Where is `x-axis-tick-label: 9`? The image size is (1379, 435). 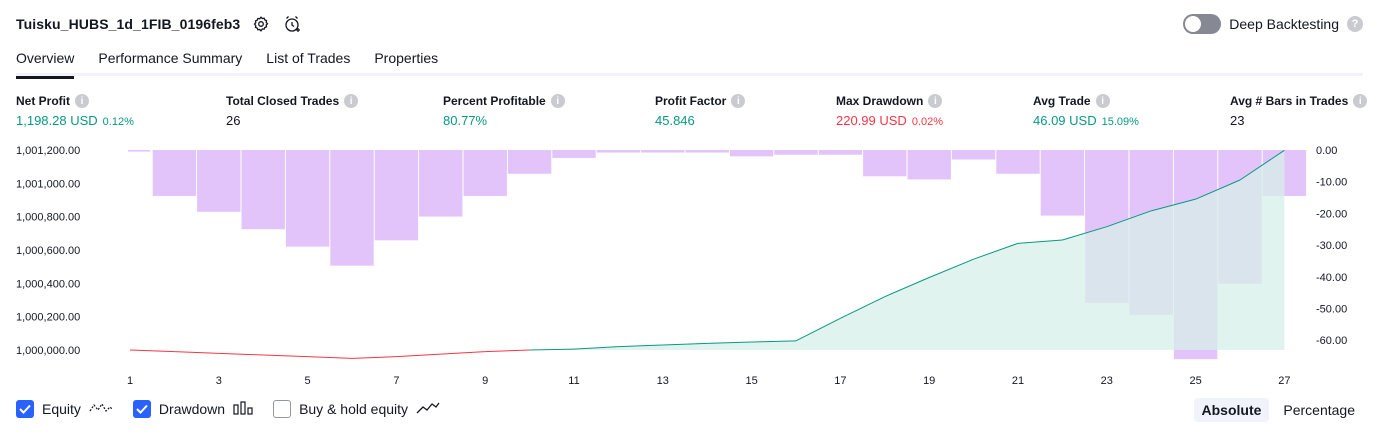 x-axis-tick-label: 9 is located at coordinates (485, 381).